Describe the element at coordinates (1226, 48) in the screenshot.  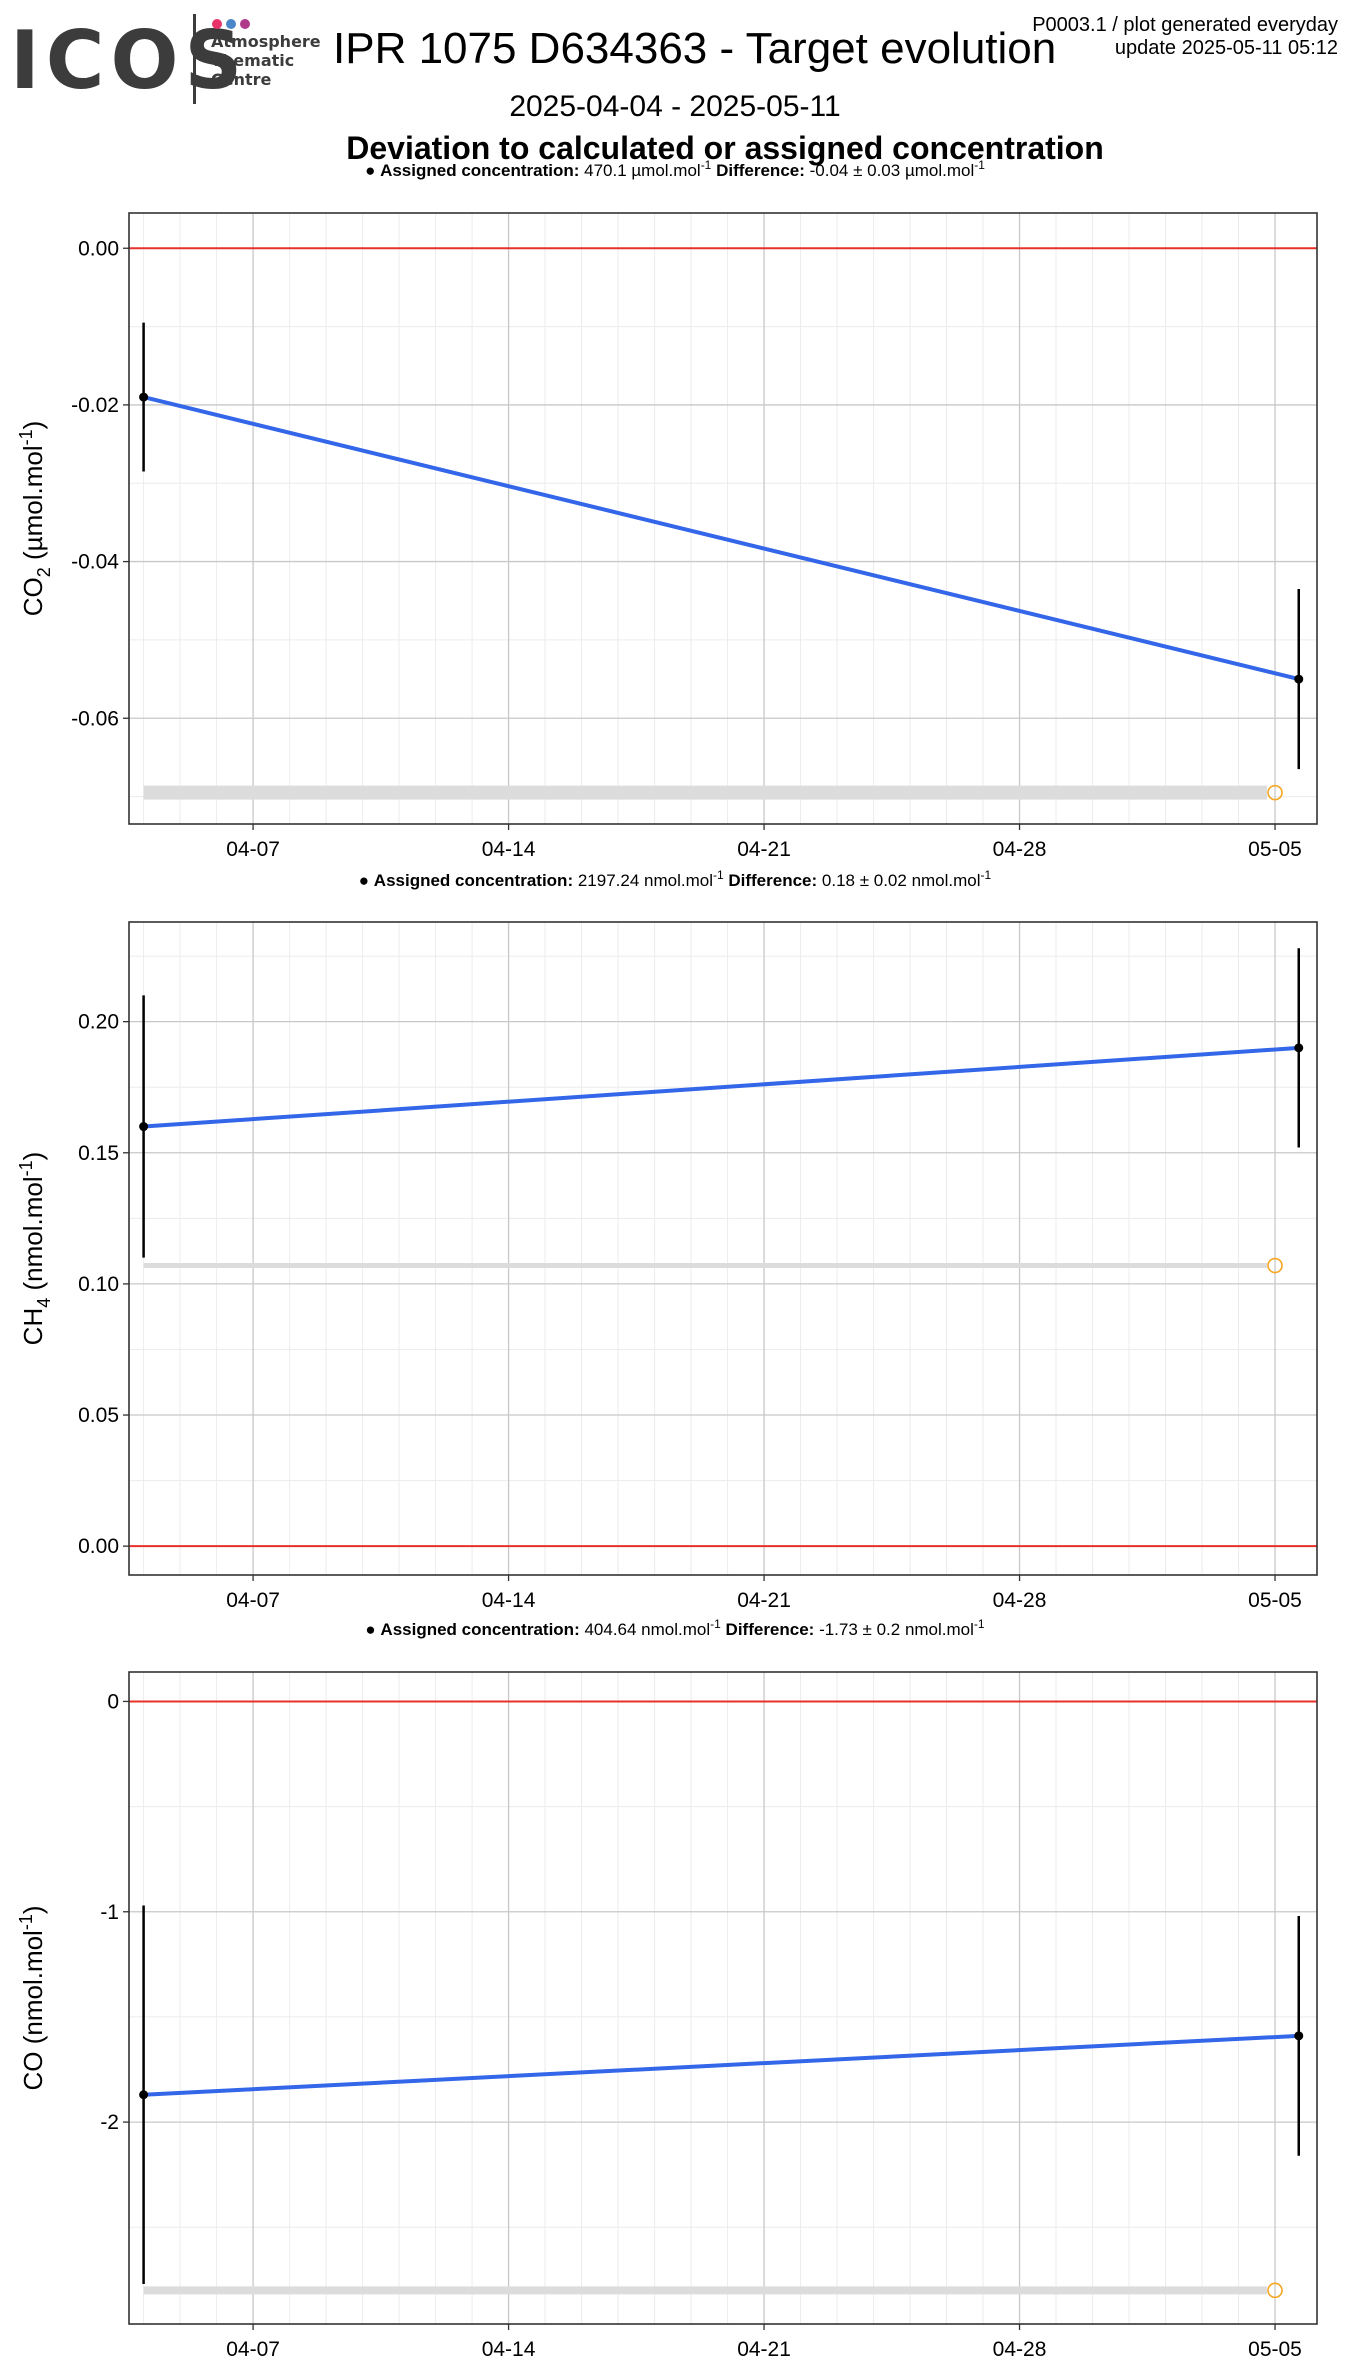
I see `update-timestamp: update 2025-05-11 05:12` at that location.